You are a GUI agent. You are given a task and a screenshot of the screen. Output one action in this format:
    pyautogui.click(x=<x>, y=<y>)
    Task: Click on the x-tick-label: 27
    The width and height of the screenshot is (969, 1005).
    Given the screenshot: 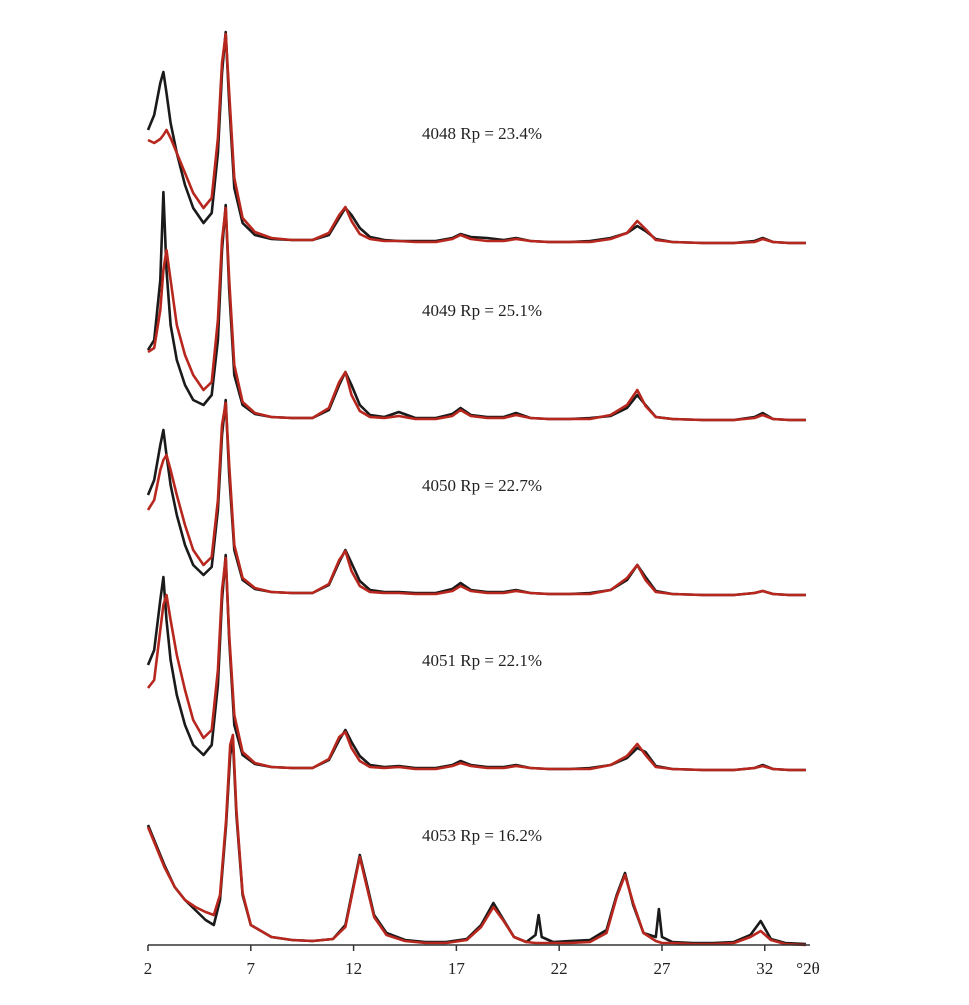 What is the action you would take?
    pyautogui.click(x=662, y=968)
    